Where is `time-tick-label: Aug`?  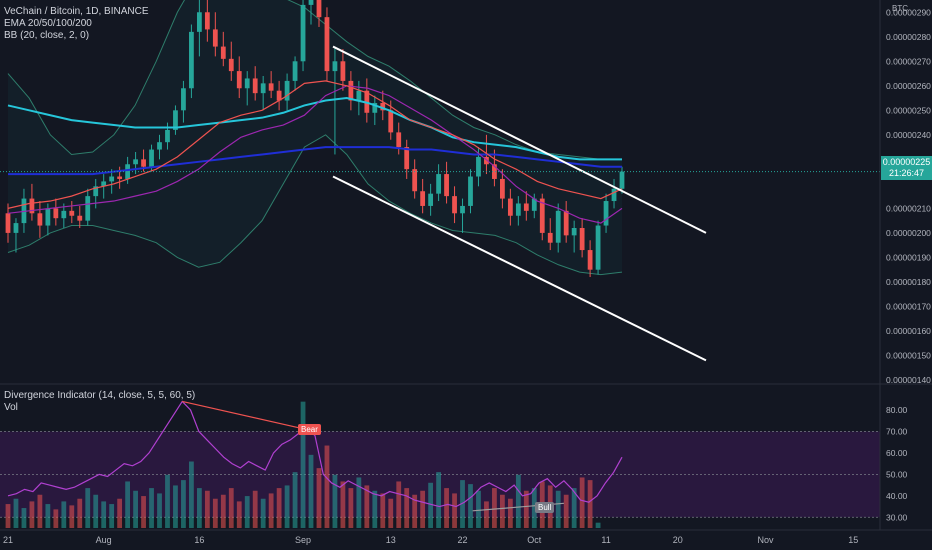 time-tick-label: Aug is located at coordinates (104, 540).